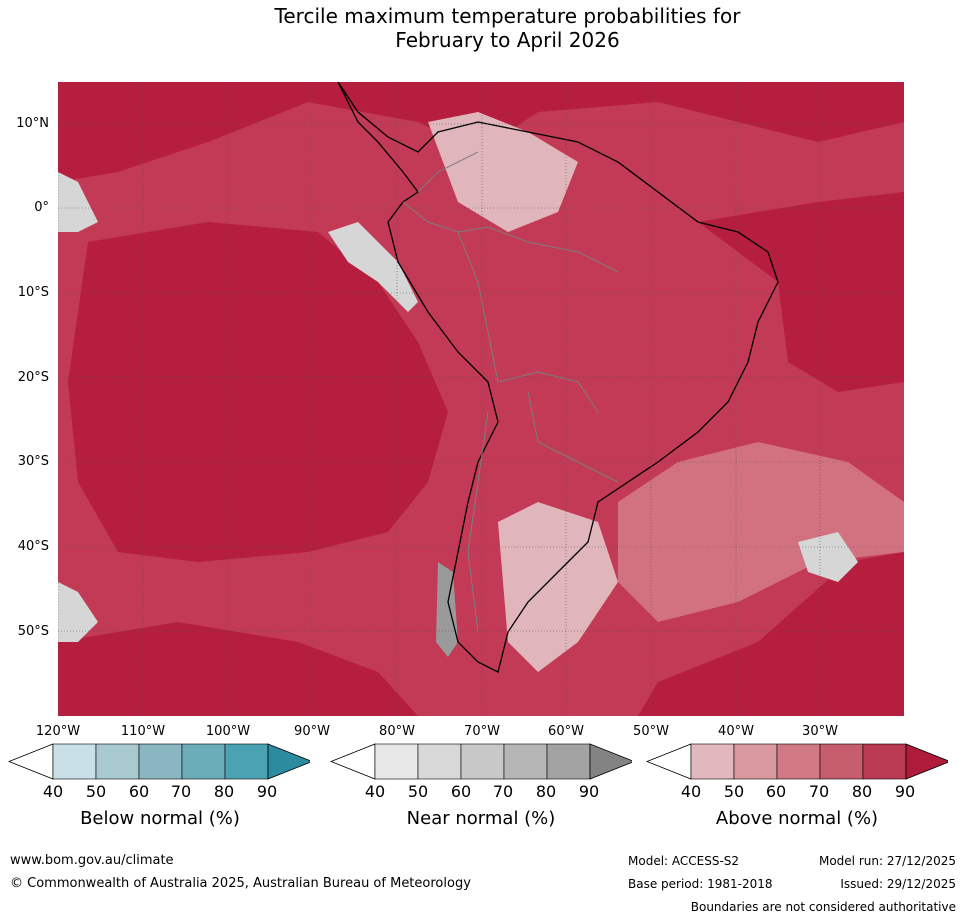 This screenshot has width=965, height=919. What do you see at coordinates (160, 818) in the screenshot?
I see `below-normal-title: Below normal (%)` at bounding box center [160, 818].